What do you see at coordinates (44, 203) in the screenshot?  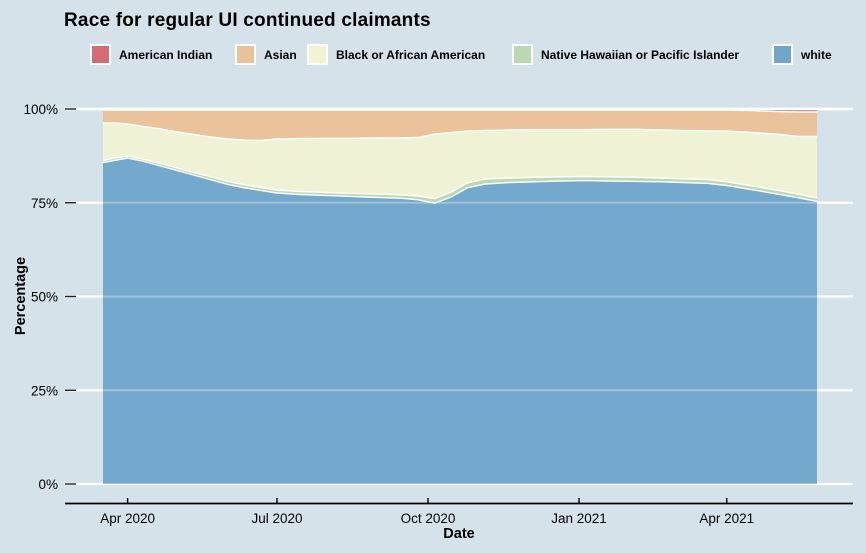 I see `y-tick-label: 75%` at bounding box center [44, 203].